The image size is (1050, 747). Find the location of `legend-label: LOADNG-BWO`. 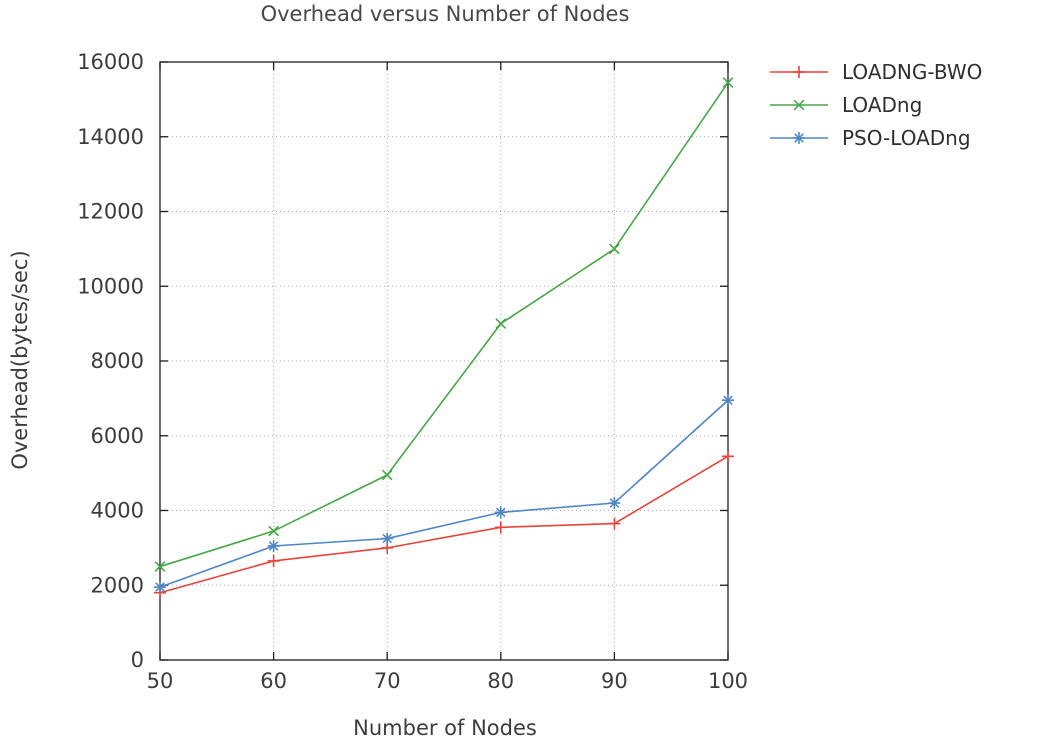

legend-label: LOADNG-BWO is located at coordinates (912, 72).